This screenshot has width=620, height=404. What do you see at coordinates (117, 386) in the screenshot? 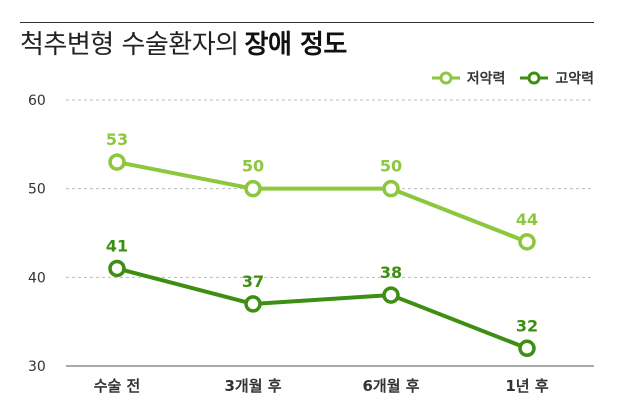
I see `x-tick-label: 수술 전` at bounding box center [117, 386].